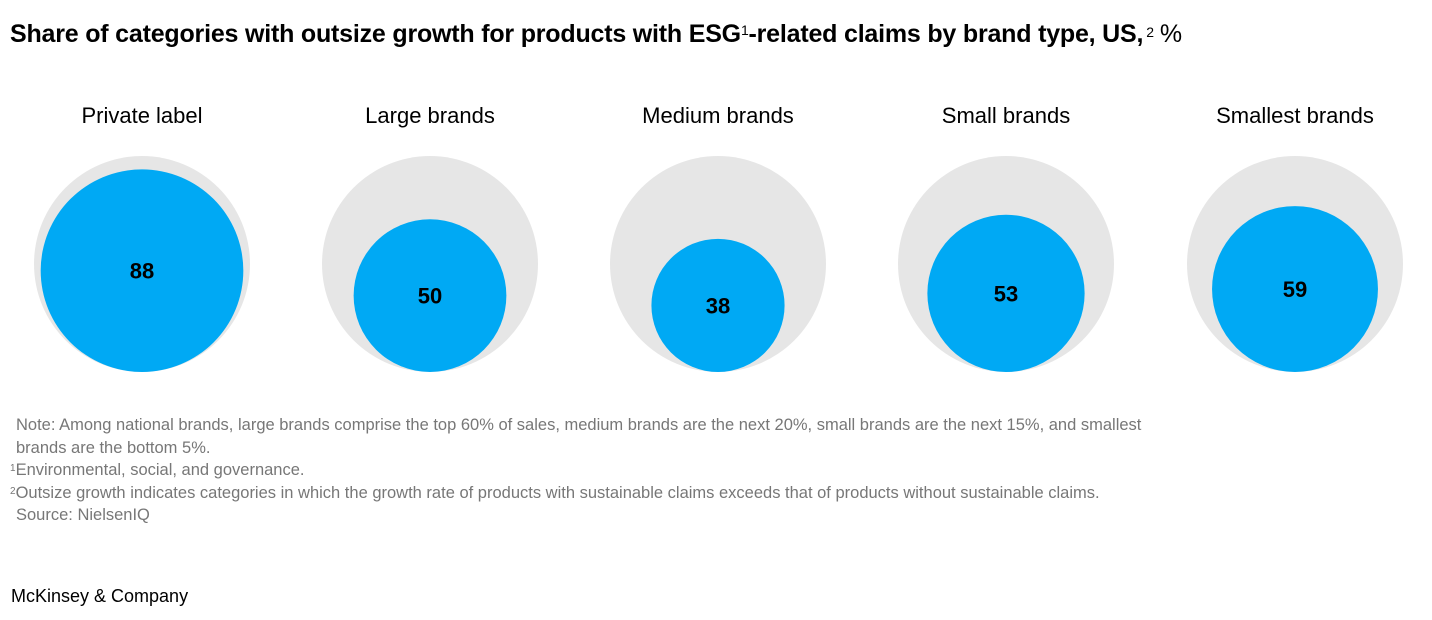 The image size is (1432, 620). What do you see at coordinates (83, 515) in the screenshot?
I see `source-note: Source: NielsenIQ` at bounding box center [83, 515].